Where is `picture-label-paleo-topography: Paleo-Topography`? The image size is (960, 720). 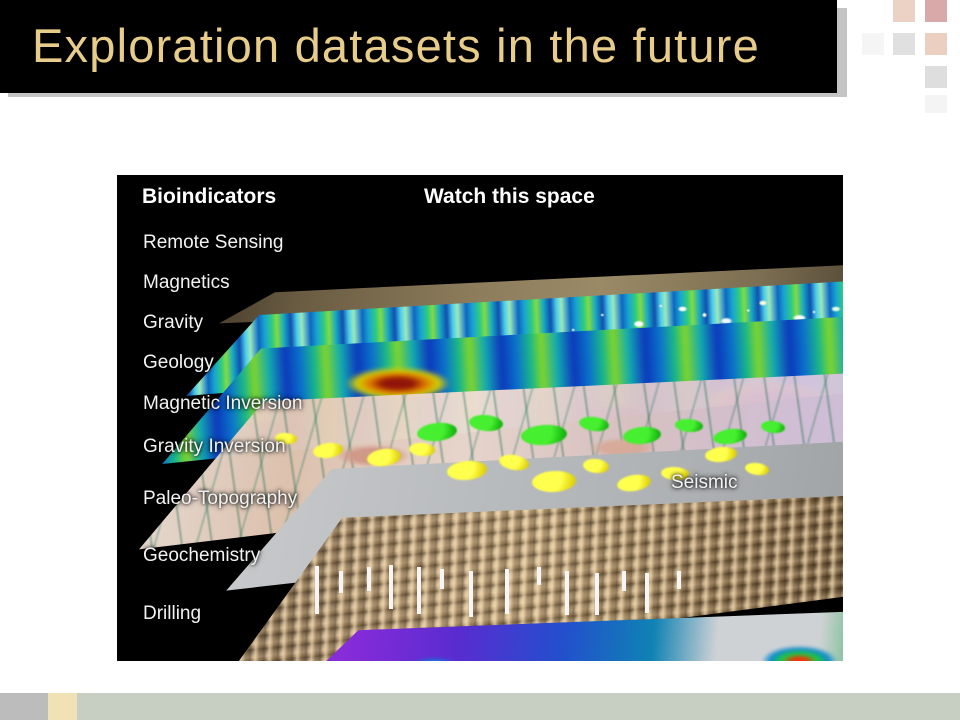 picture-label-paleo-topography: Paleo-Topography is located at coordinates (220, 498).